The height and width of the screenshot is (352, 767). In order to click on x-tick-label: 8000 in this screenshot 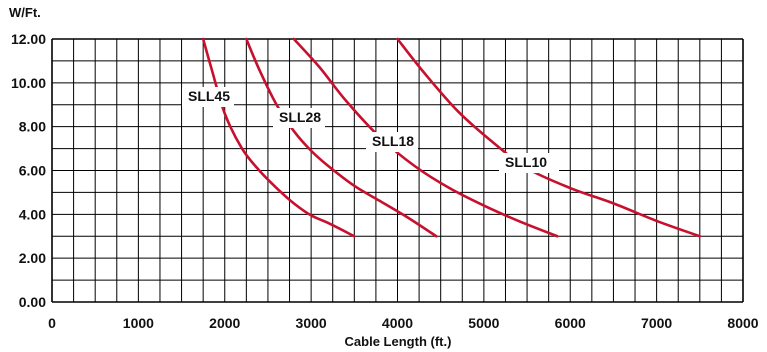, I will do `click(742, 323)`.